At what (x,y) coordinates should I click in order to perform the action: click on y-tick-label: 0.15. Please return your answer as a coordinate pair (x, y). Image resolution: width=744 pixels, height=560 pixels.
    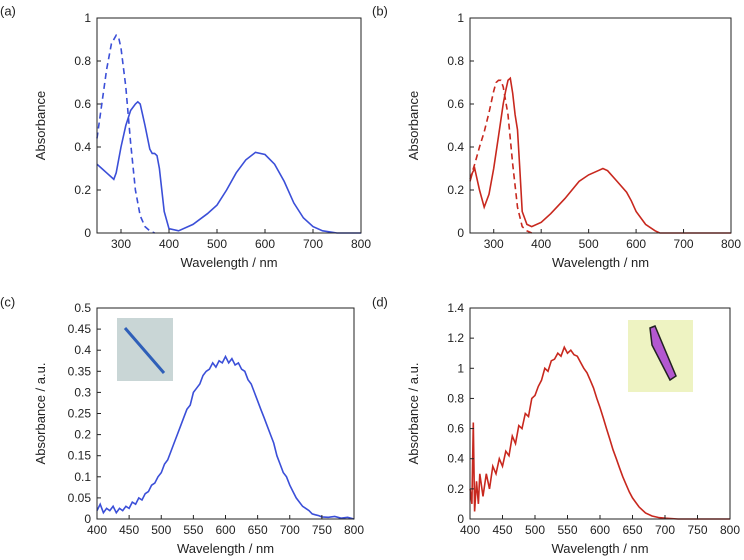
    Looking at the image, I should click on (80, 456).